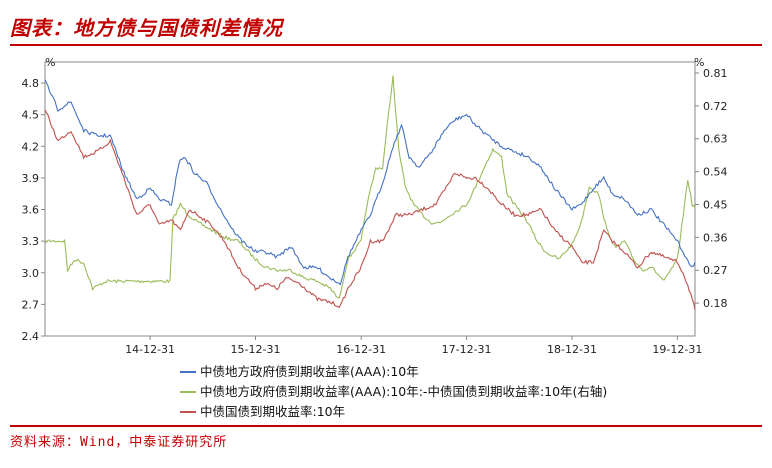  Describe the element at coordinates (715, 237) in the screenshot. I see `right-tick-label: 0.36` at that location.